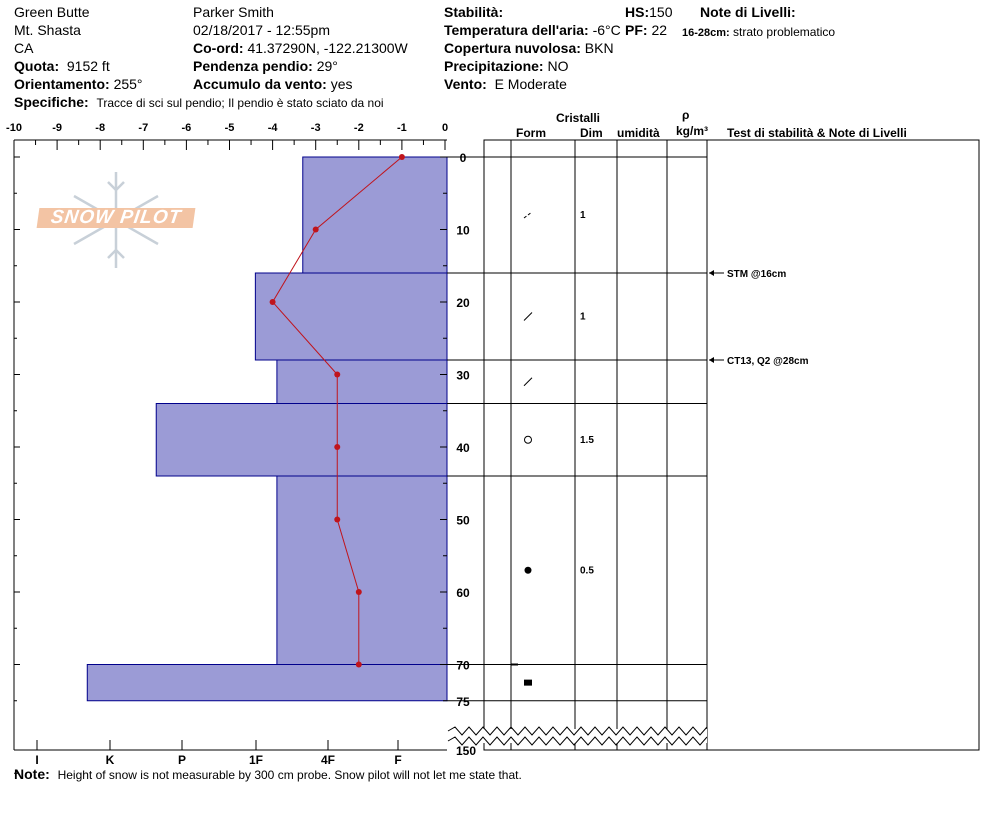 This screenshot has height=840, width=994. I want to click on pf-row: PF: 22, so click(647, 30).